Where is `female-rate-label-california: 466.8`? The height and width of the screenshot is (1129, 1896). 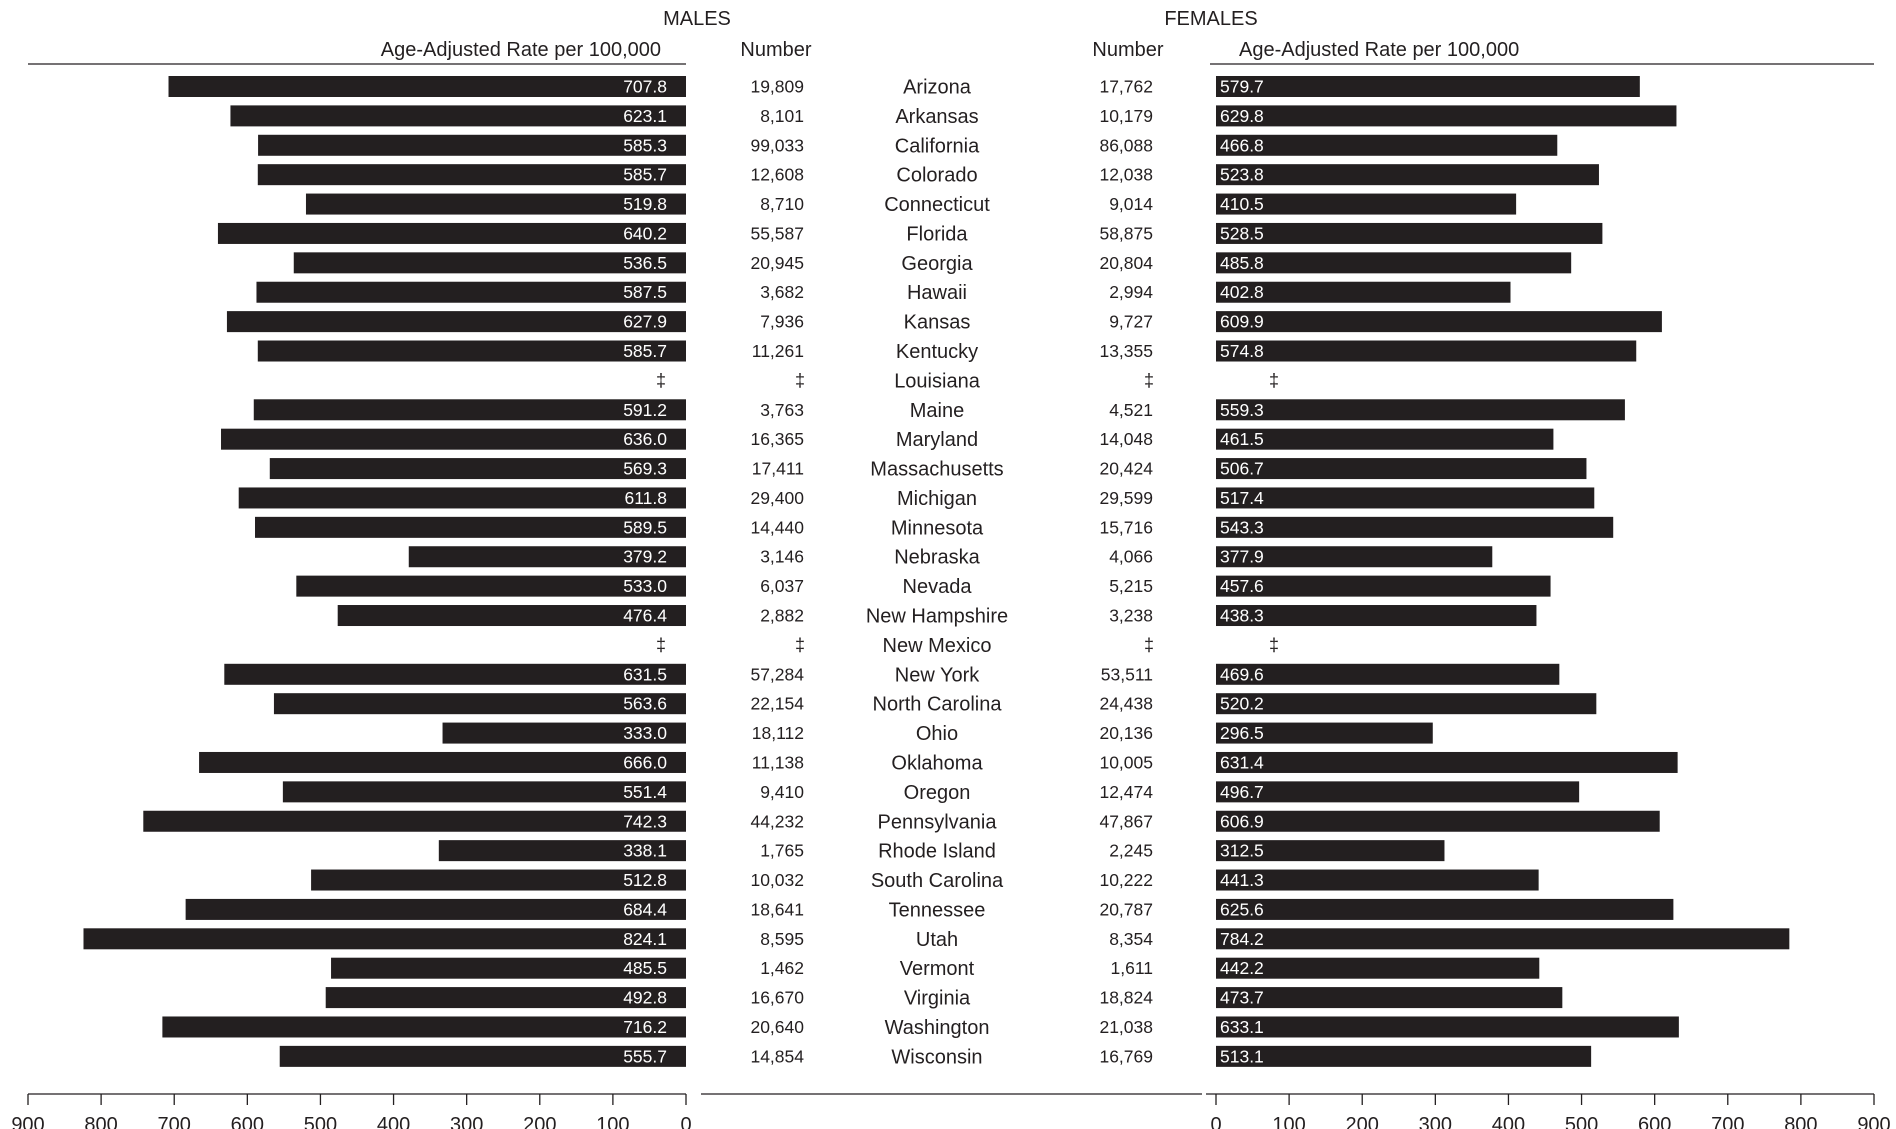 female-rate-label-california: 466.8 is located at coordinates (1242, 145).